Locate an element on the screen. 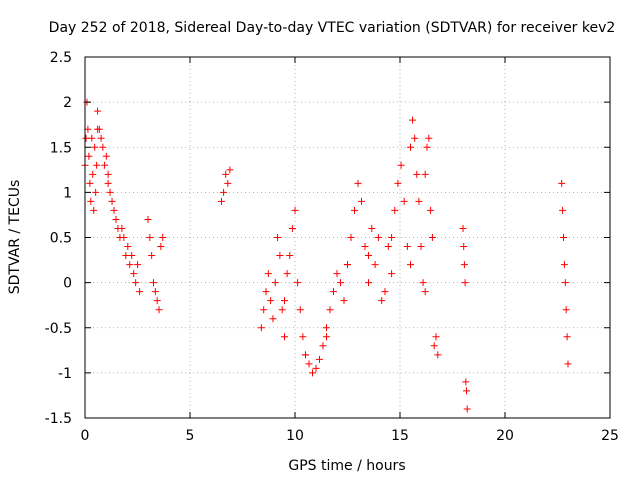 The image size is (640, 480). y-axis-label: SDTVAR / TECUs is located at coordinates (15, 237).